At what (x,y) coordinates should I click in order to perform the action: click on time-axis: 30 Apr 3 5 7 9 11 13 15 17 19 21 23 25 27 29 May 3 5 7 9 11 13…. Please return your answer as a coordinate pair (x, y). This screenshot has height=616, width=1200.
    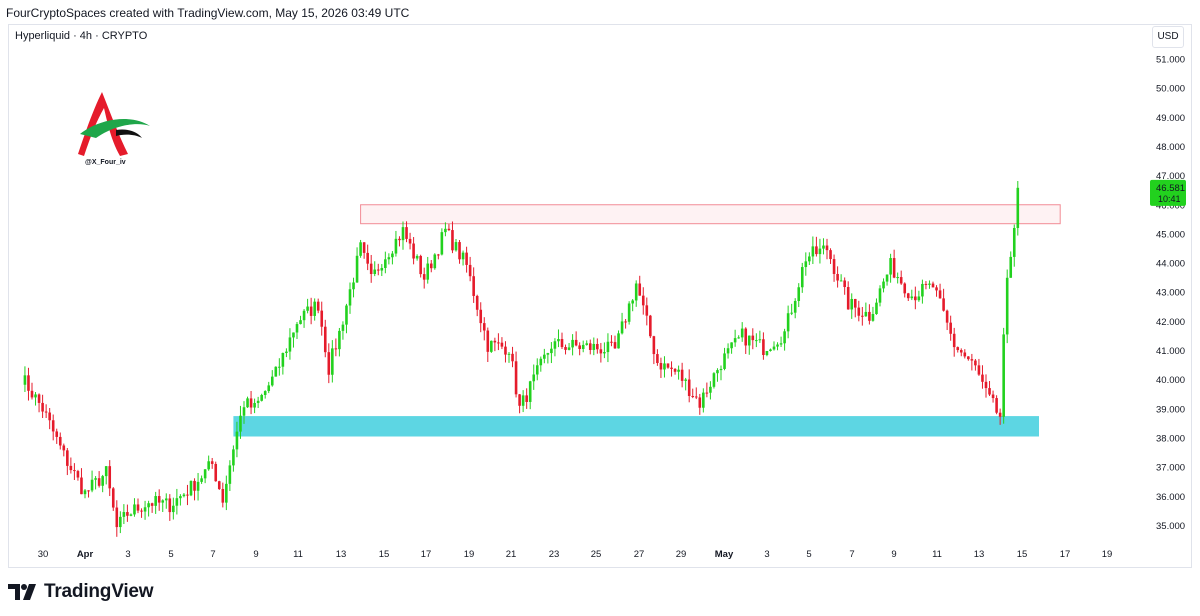
    Looking at the image, I should click on (575, 554).